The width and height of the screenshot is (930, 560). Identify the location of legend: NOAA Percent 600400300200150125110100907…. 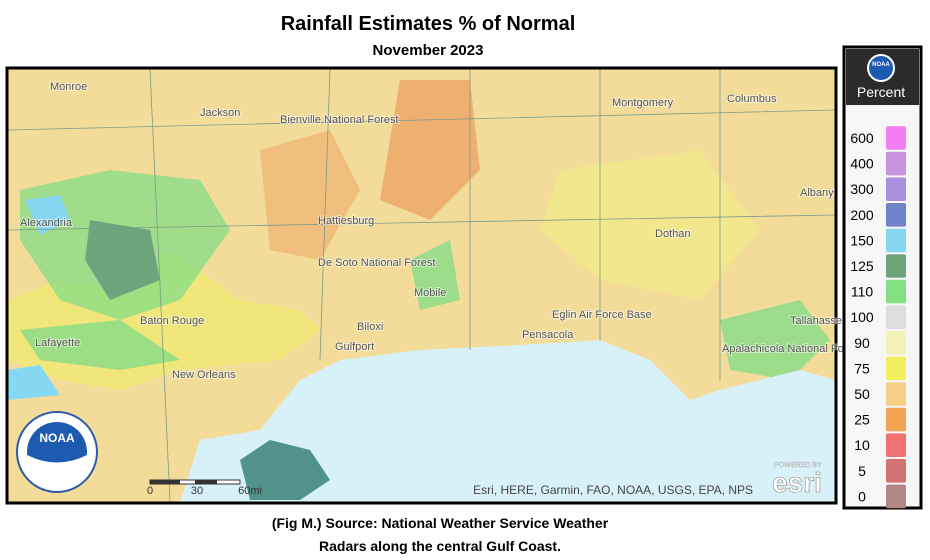
(882, 277).